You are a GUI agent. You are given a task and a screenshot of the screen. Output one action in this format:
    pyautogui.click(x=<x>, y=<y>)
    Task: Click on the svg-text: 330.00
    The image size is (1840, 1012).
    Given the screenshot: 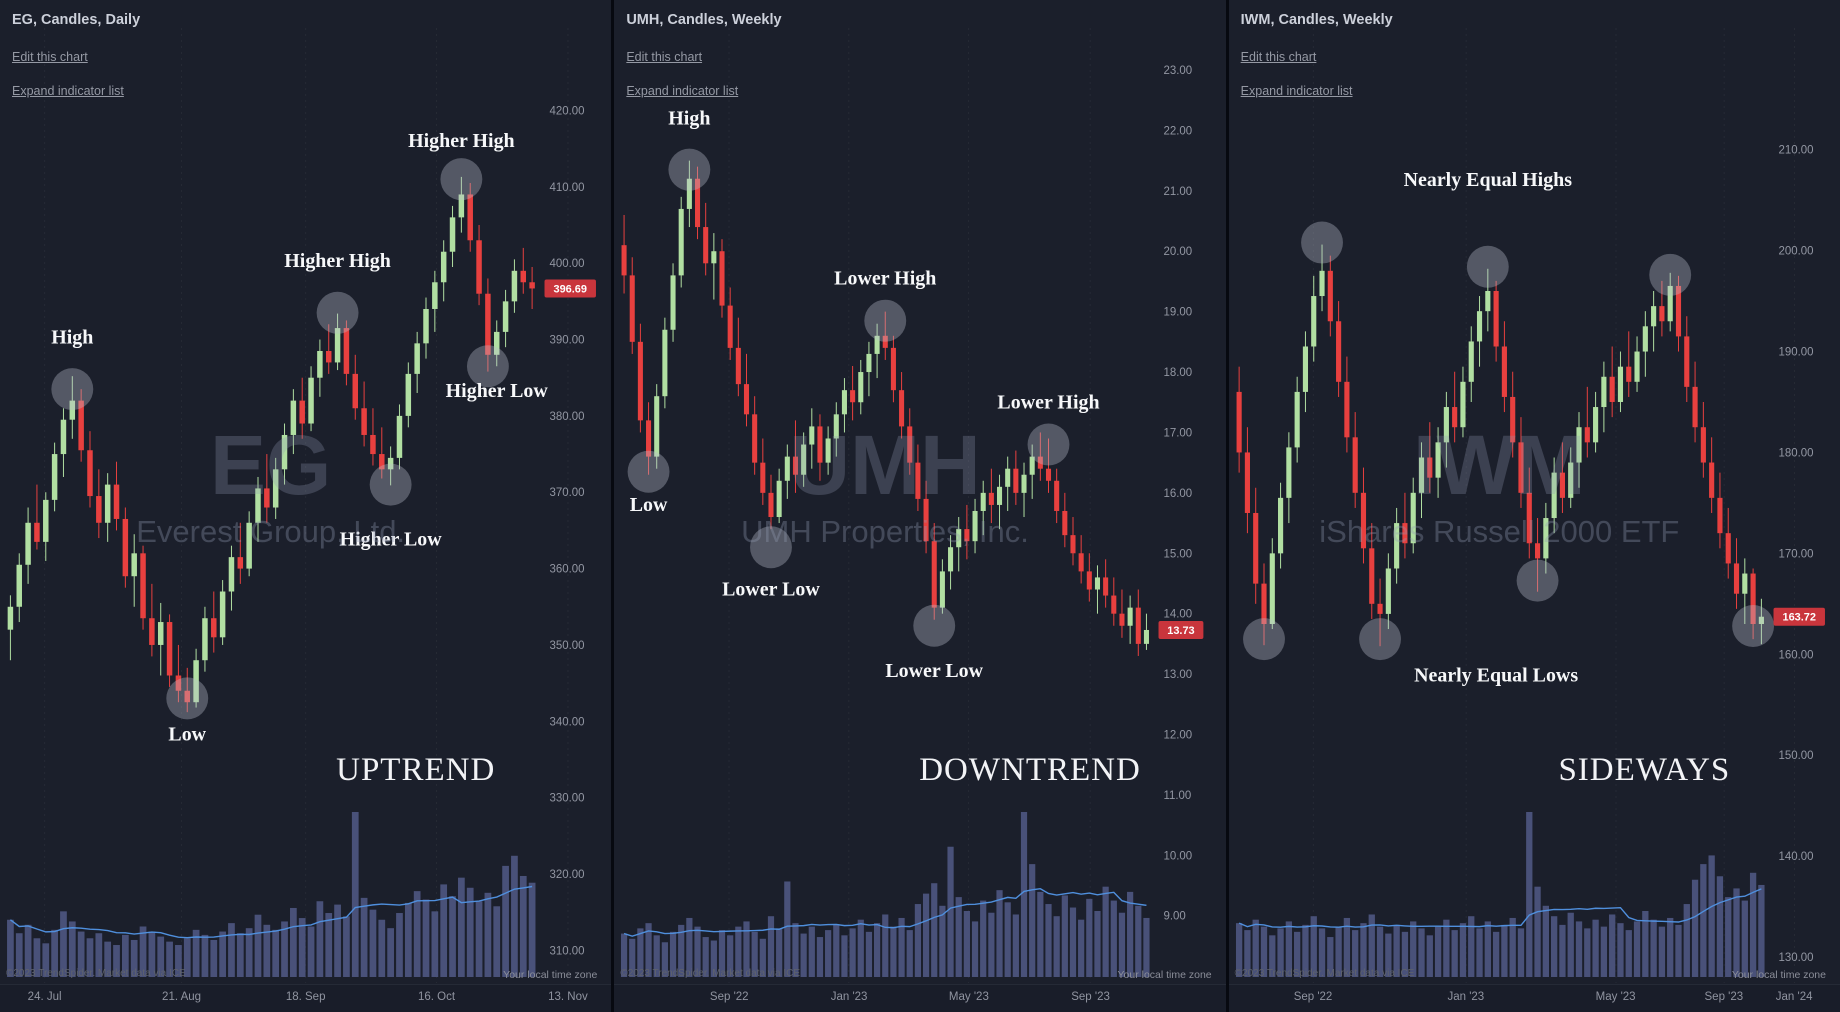 What is the action you would take?
    pyautogui.click(x=566, y=799)
    